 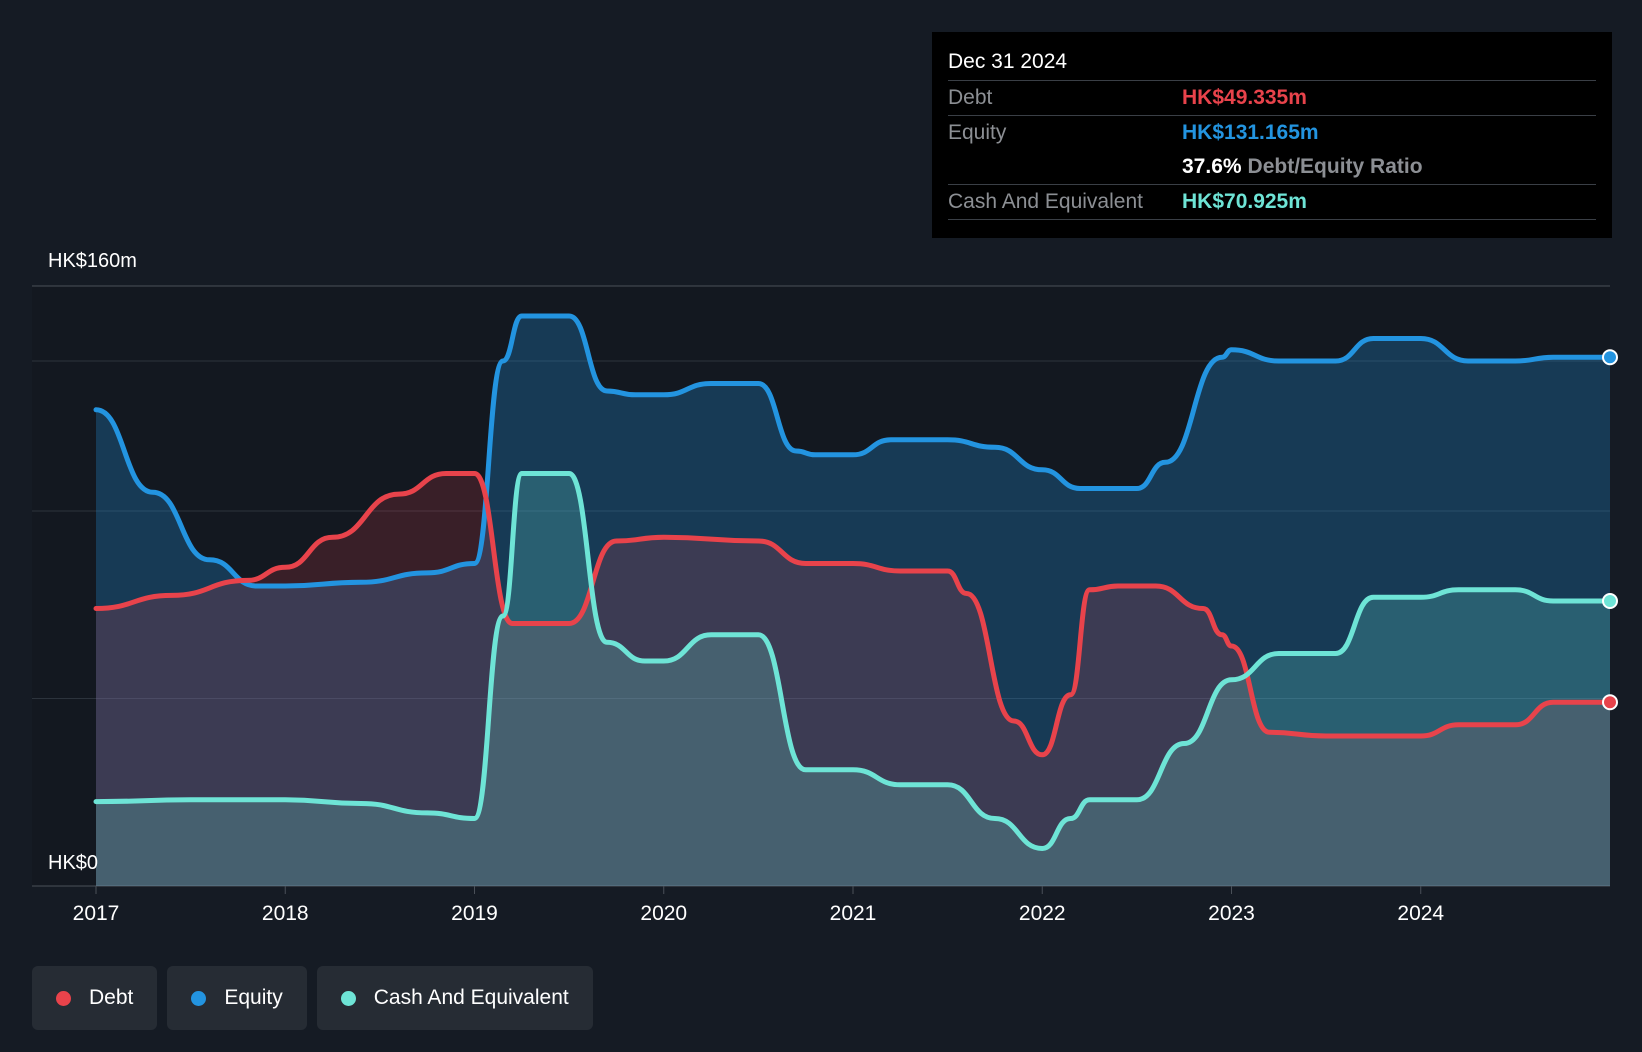 I want to click on legend-item-cash: Cash And Equivalent, so click(x=454, y=998).